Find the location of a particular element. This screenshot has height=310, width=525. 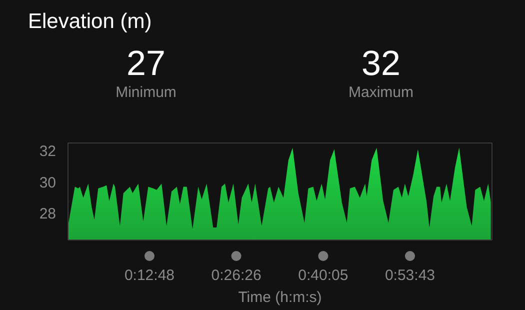

text: 32 is located at coordinates (381, 64).